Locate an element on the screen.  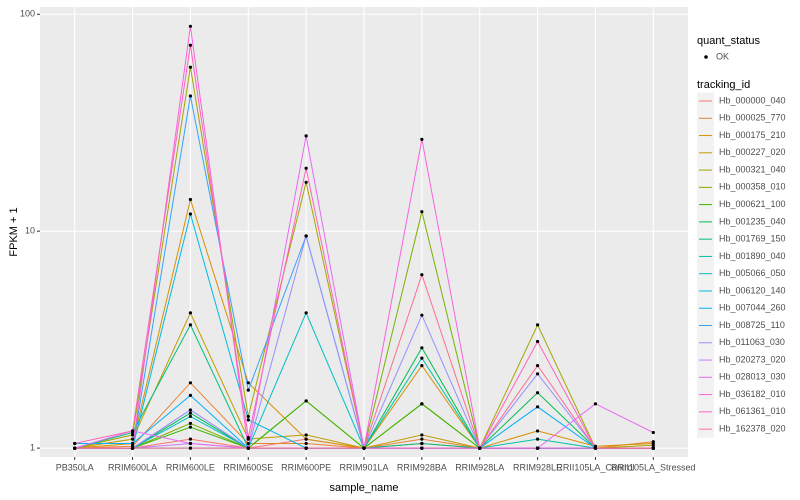
legend-label: Hb_000000_040 is located at coordinates (752, 100).